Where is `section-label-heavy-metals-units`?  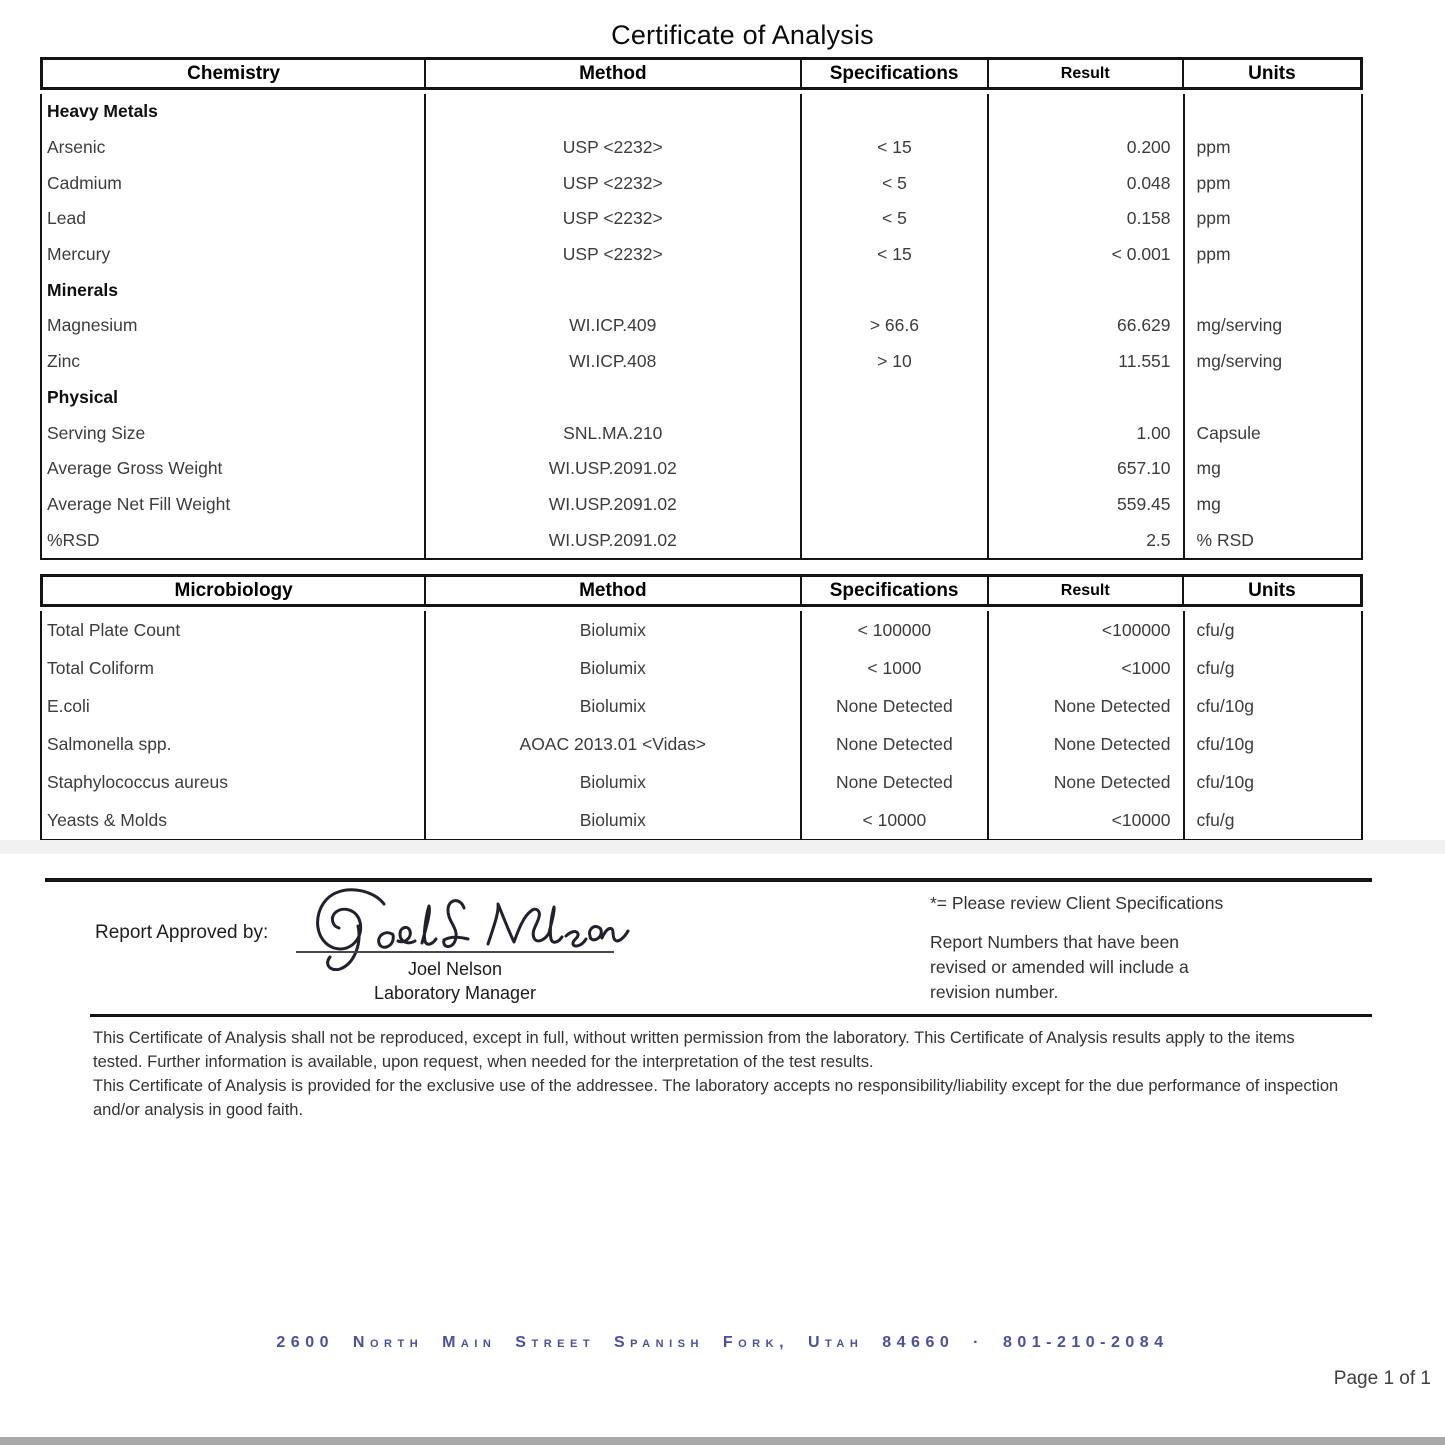 section-label-heavy-metals-units is located at coordinates (1273, 112).